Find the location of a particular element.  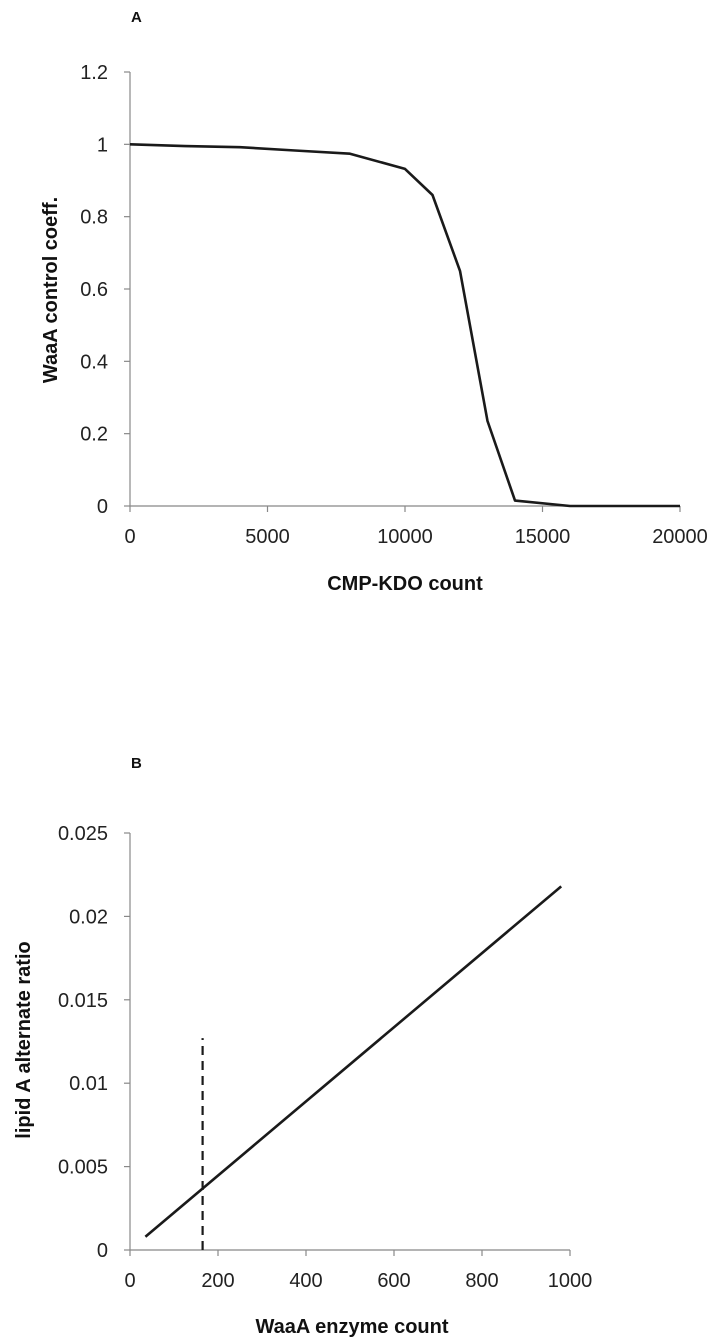

y-tick-label-b-0: 0 is located at coordinates (102, 1251).